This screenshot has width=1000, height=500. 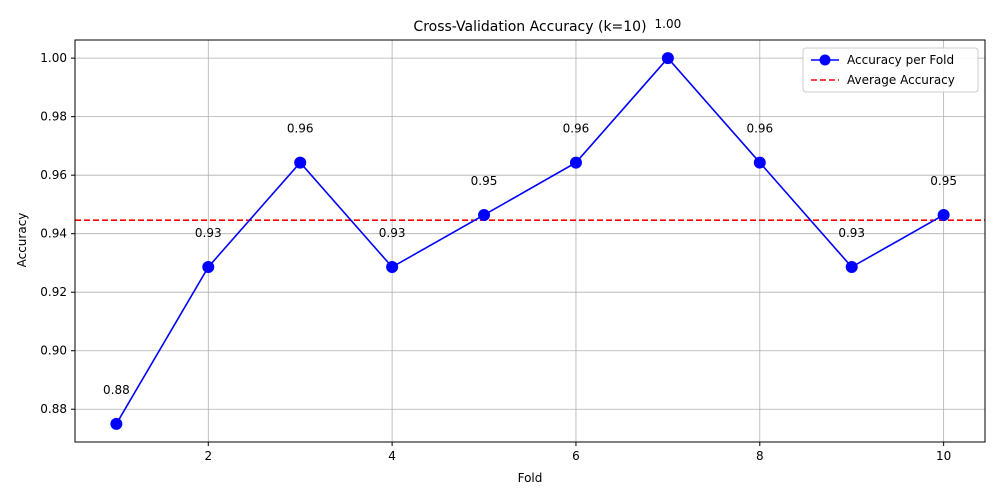 I want to click on x-axis-label: Fold, so click(x=530, y=478).